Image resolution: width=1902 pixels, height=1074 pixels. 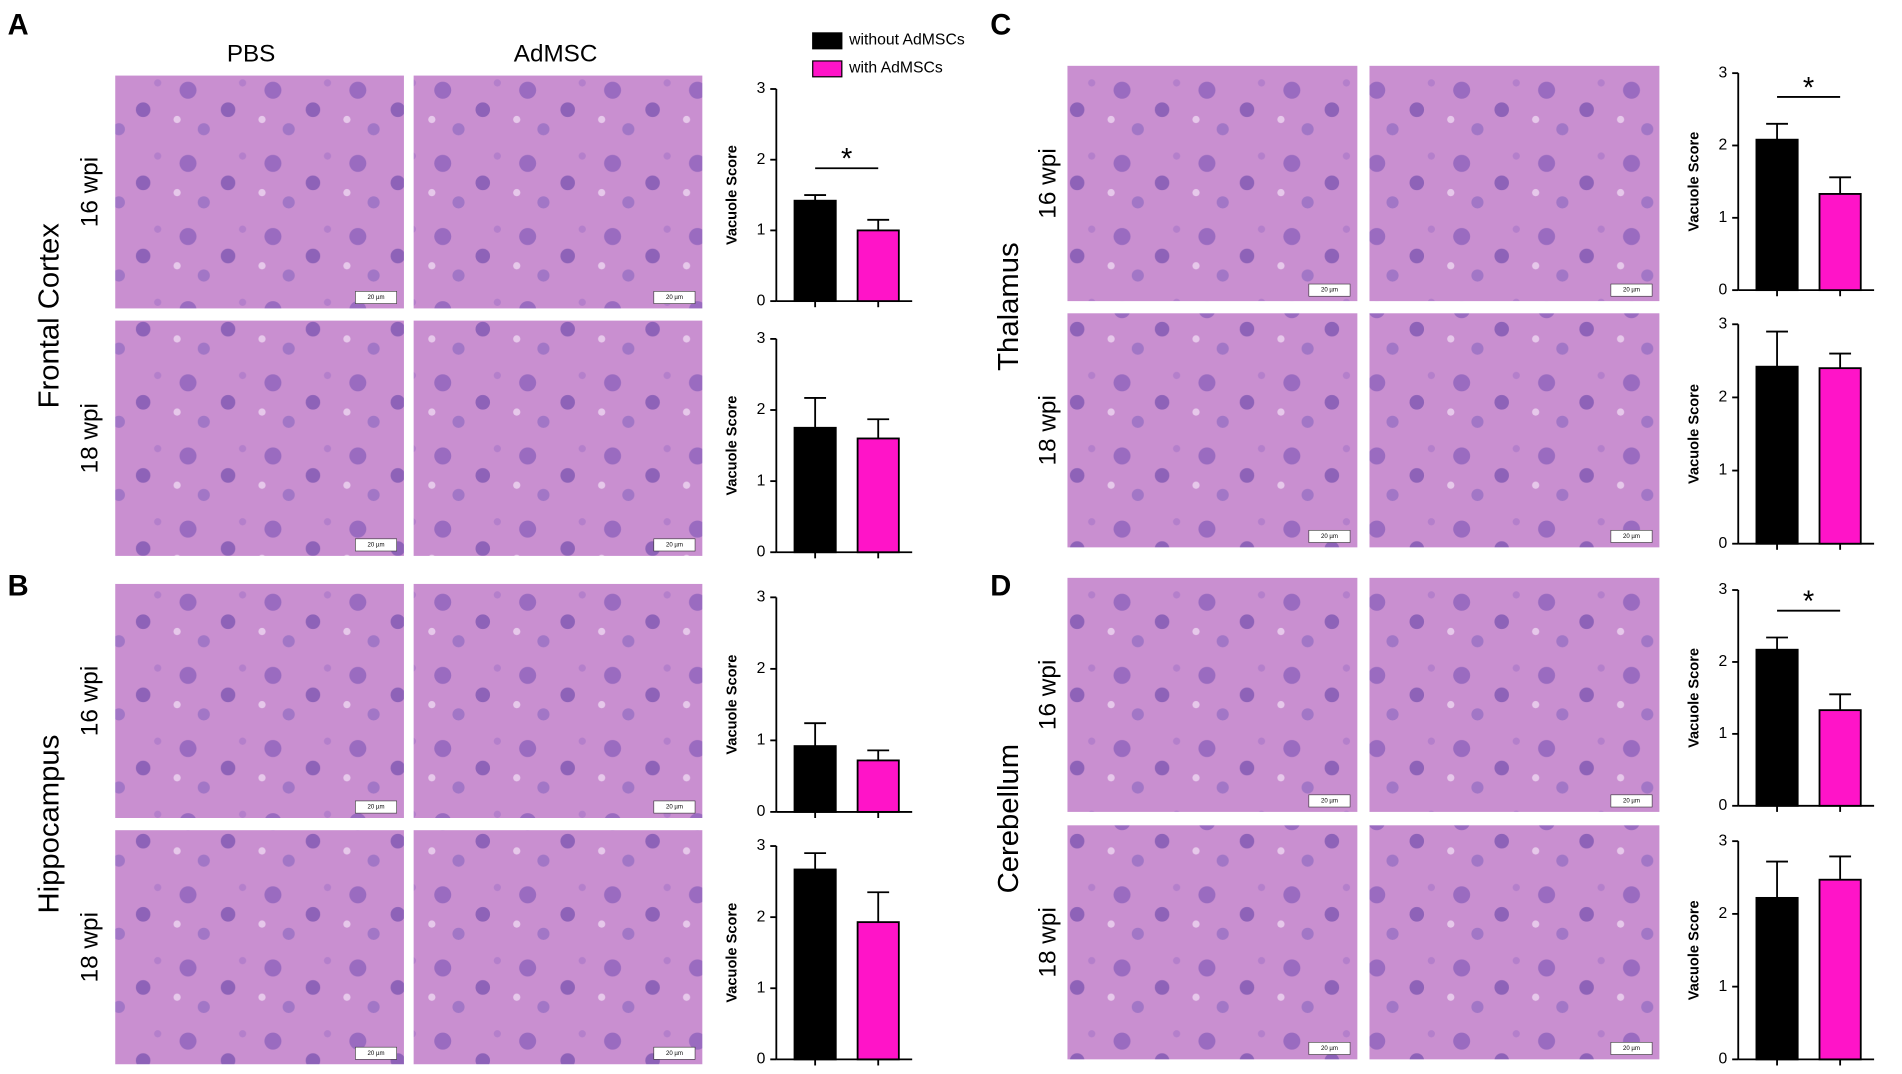 I want to click on region-label: Thalamus, so click(x=1009, y=306).